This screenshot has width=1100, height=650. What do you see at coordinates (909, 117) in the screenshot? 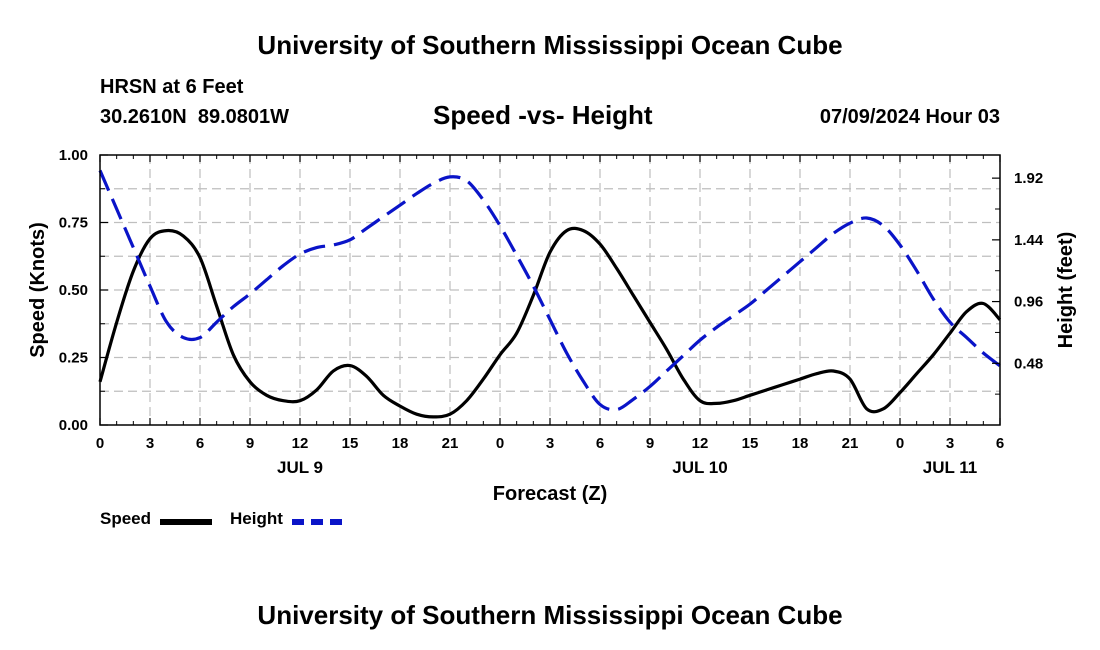
I see `forecast-datetime: 07/09/2024 Hour 03` at bounding box center [909, 117].